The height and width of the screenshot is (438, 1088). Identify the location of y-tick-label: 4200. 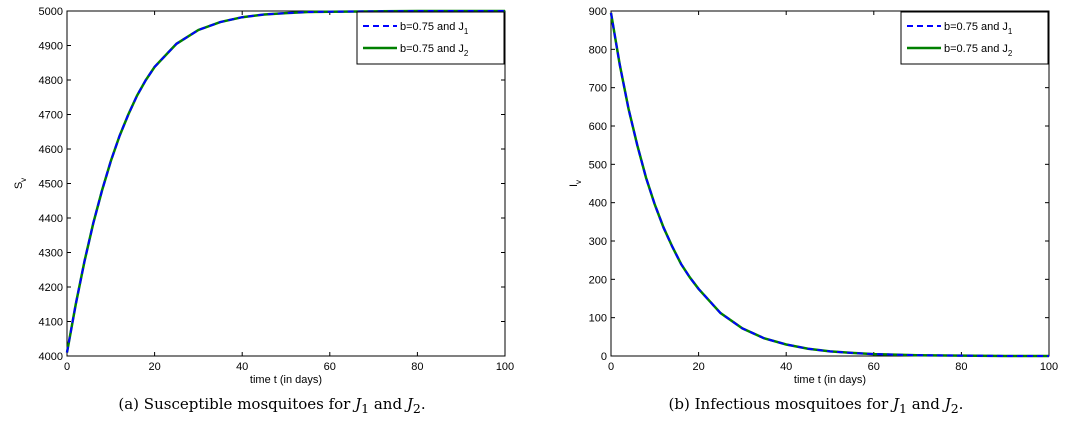
(51, 288).